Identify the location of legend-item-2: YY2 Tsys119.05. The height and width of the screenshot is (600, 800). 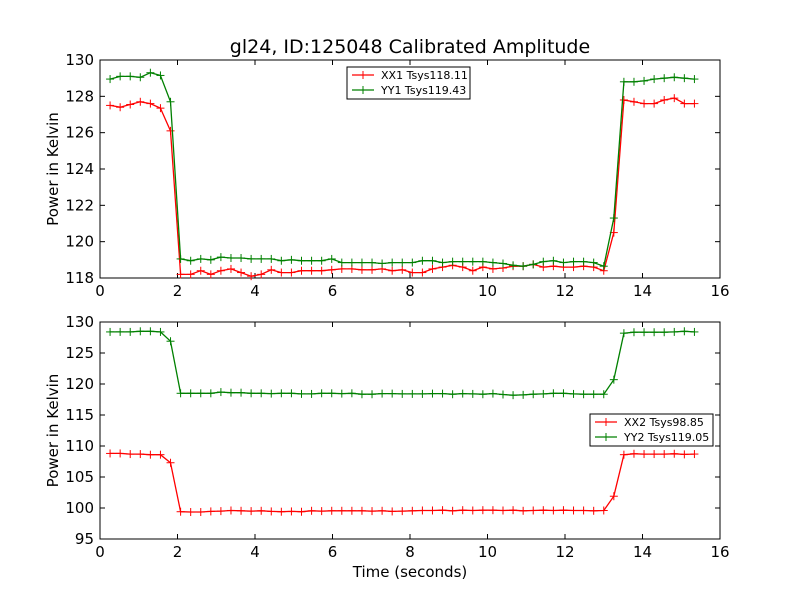
(652, 437).